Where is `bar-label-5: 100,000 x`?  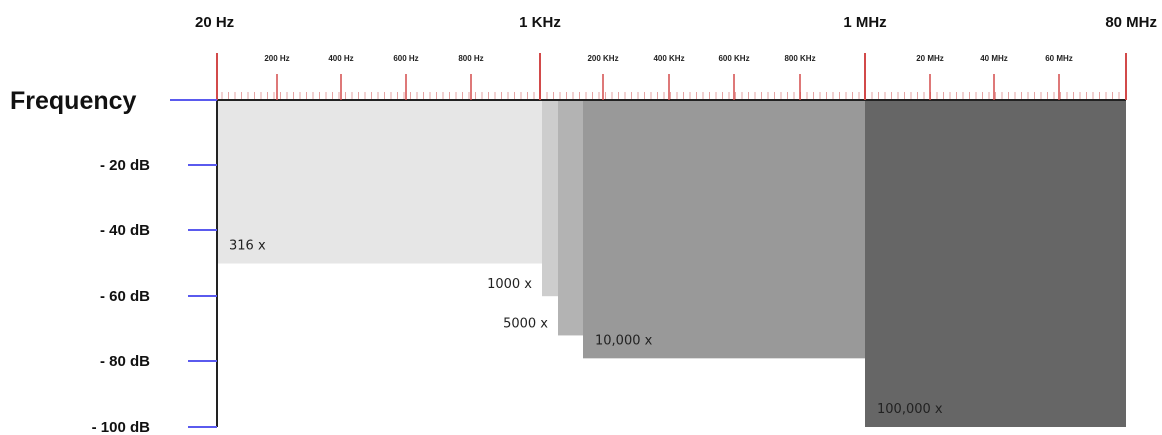
bar-label-5: 100,000 x is located at coordinates (910, 409).